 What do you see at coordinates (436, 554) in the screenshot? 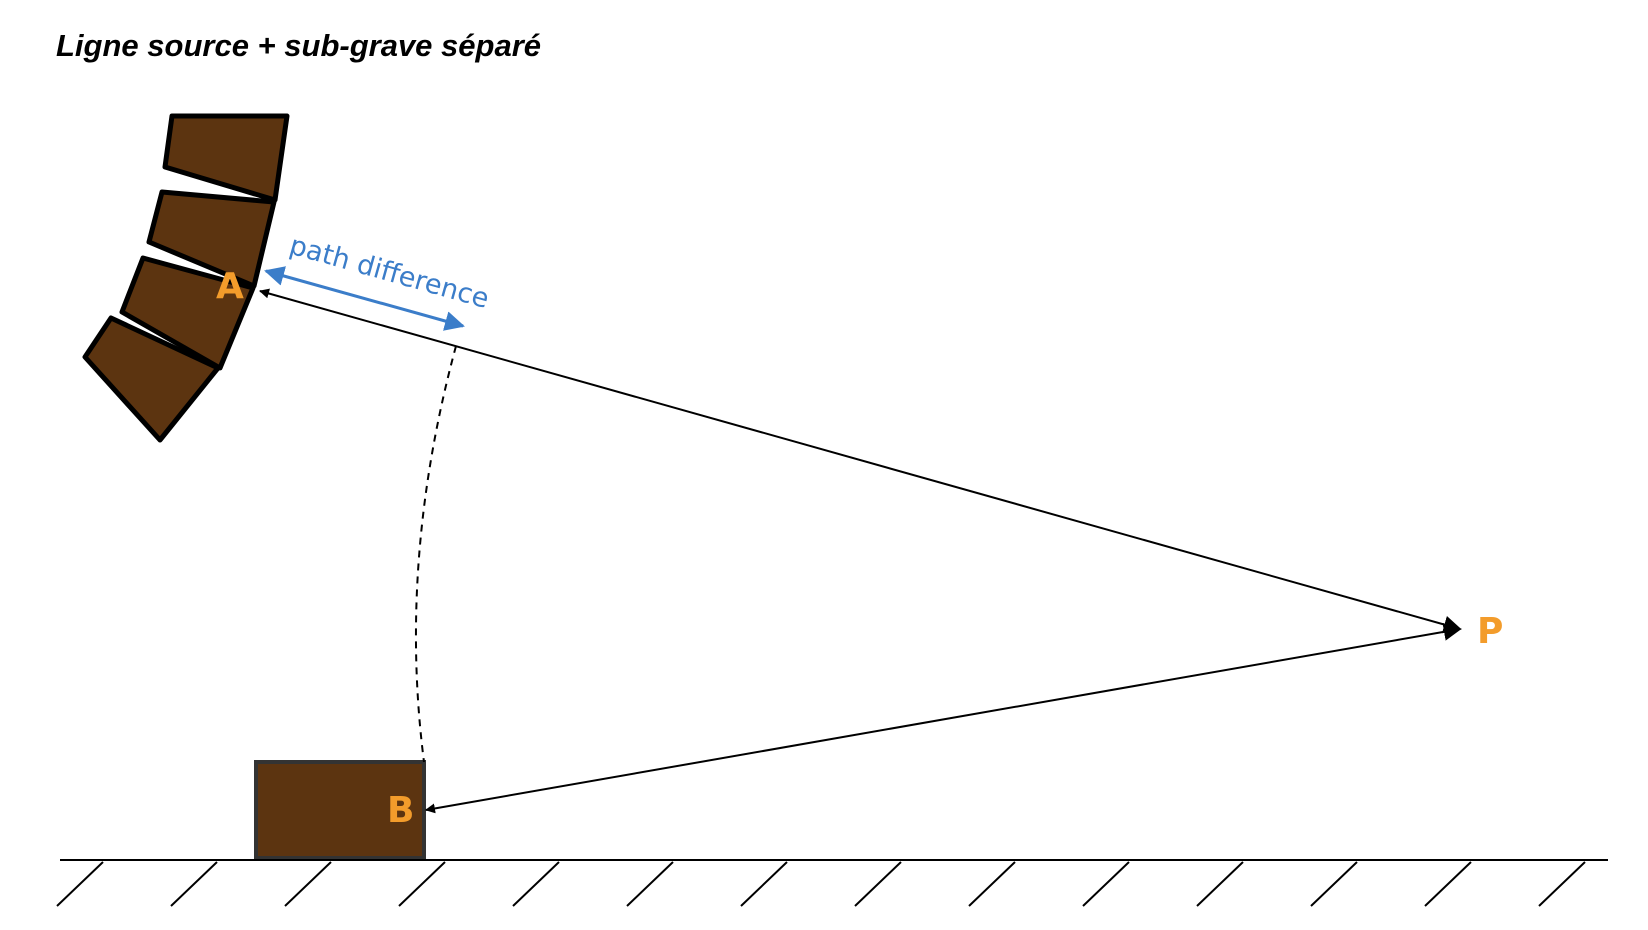
I see `equal-distance-arc` at bounding box center [436, 554].